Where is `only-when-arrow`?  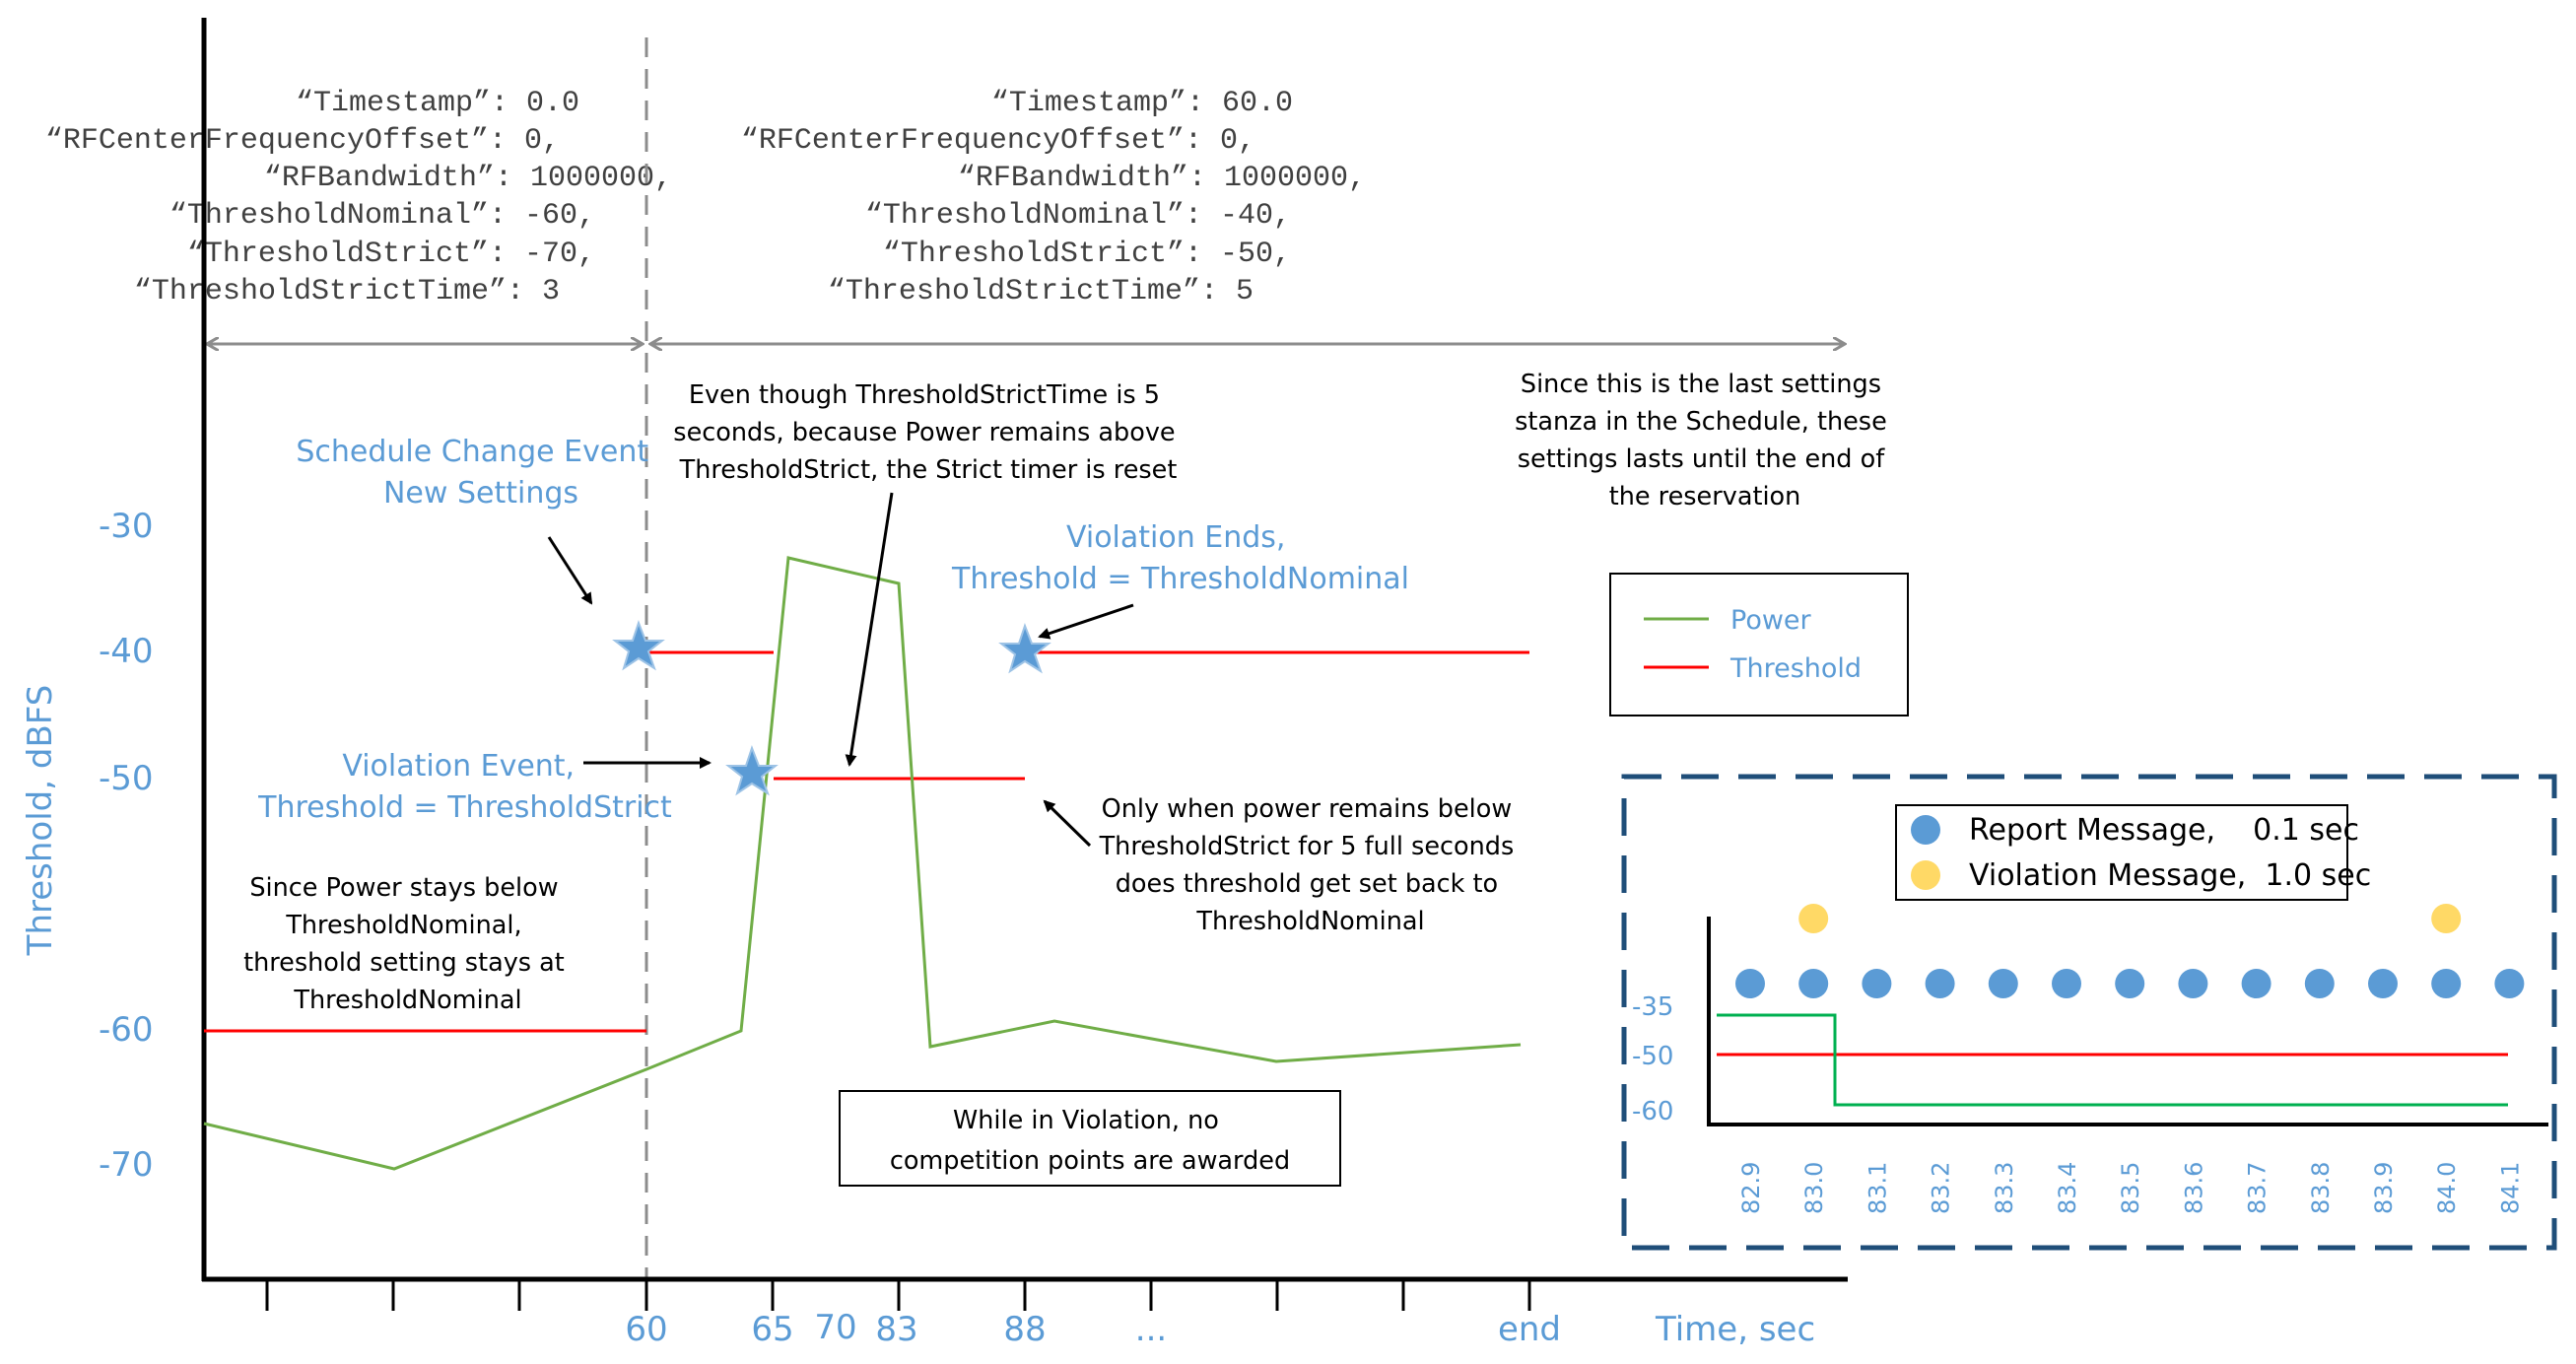
only-when-arrow is located at coordinates (1068, 823).